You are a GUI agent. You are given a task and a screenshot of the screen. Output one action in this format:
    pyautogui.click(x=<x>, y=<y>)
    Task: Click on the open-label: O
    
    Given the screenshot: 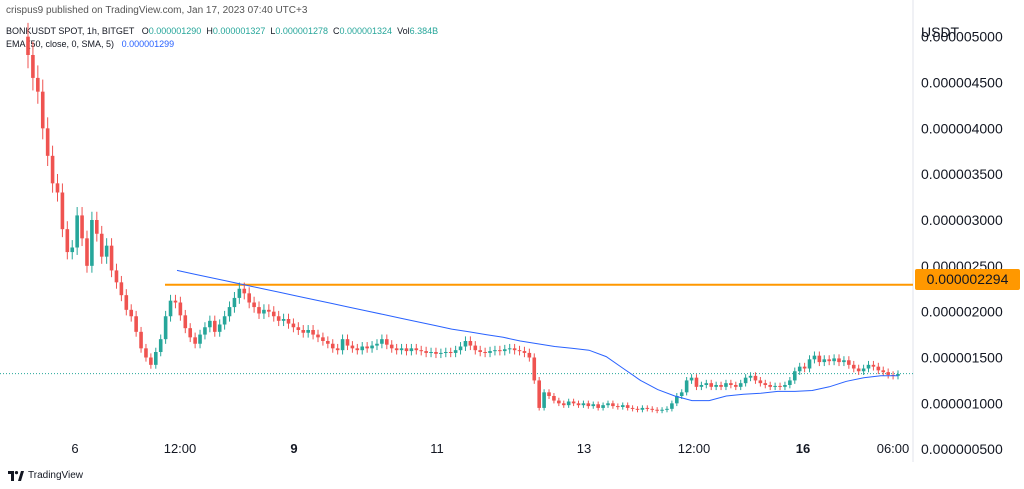 What is the action you would take?
    pyautogui.click(x=145, y=31)
    